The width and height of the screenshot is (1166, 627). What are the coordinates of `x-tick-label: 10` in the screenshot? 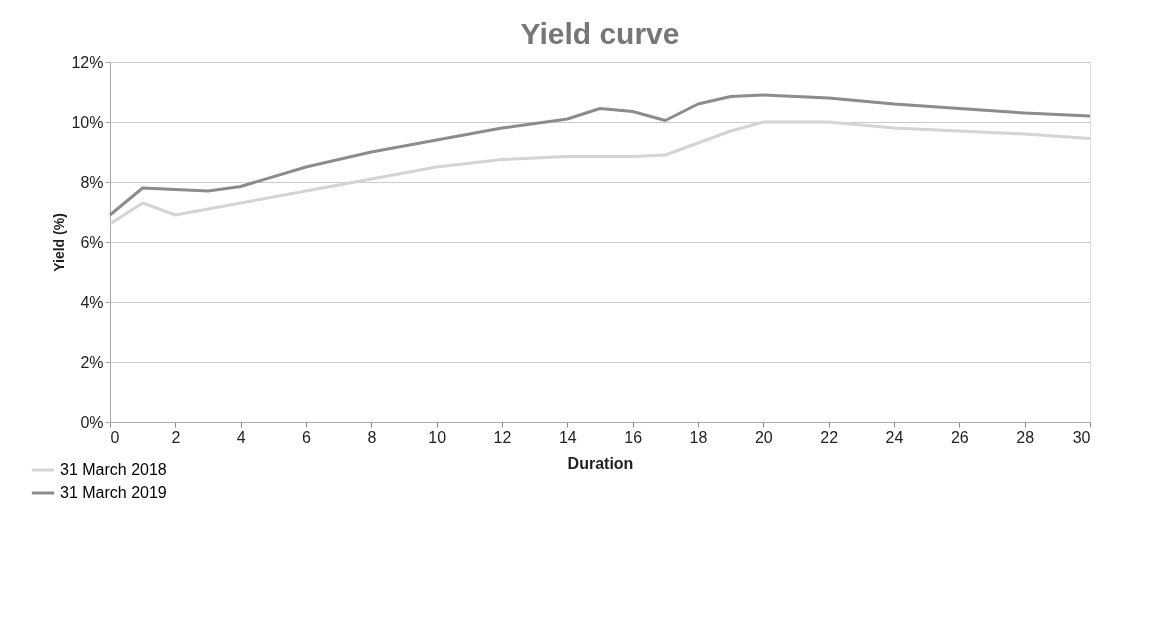 It's located at (437, 437).